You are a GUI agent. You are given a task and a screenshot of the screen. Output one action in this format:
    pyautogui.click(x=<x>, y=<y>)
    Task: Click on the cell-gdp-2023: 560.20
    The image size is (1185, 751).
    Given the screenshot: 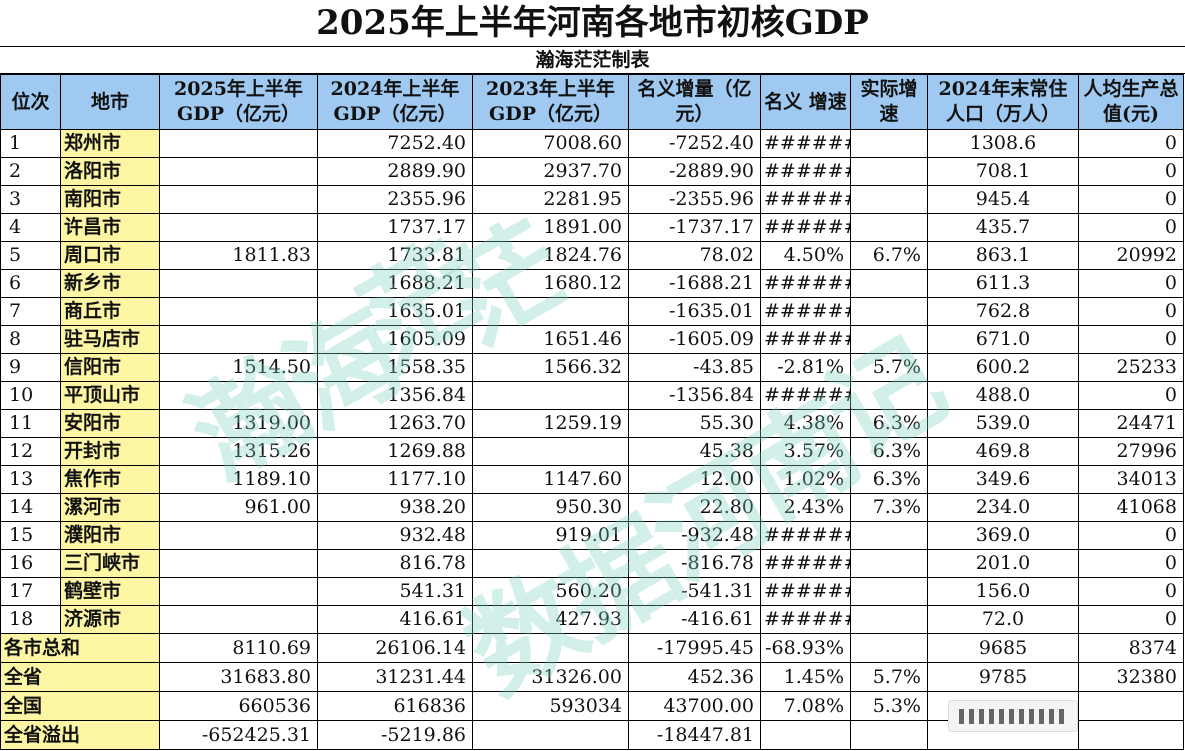 What is the action you would take?
    pyautogui.click(x=550, y=591)
    